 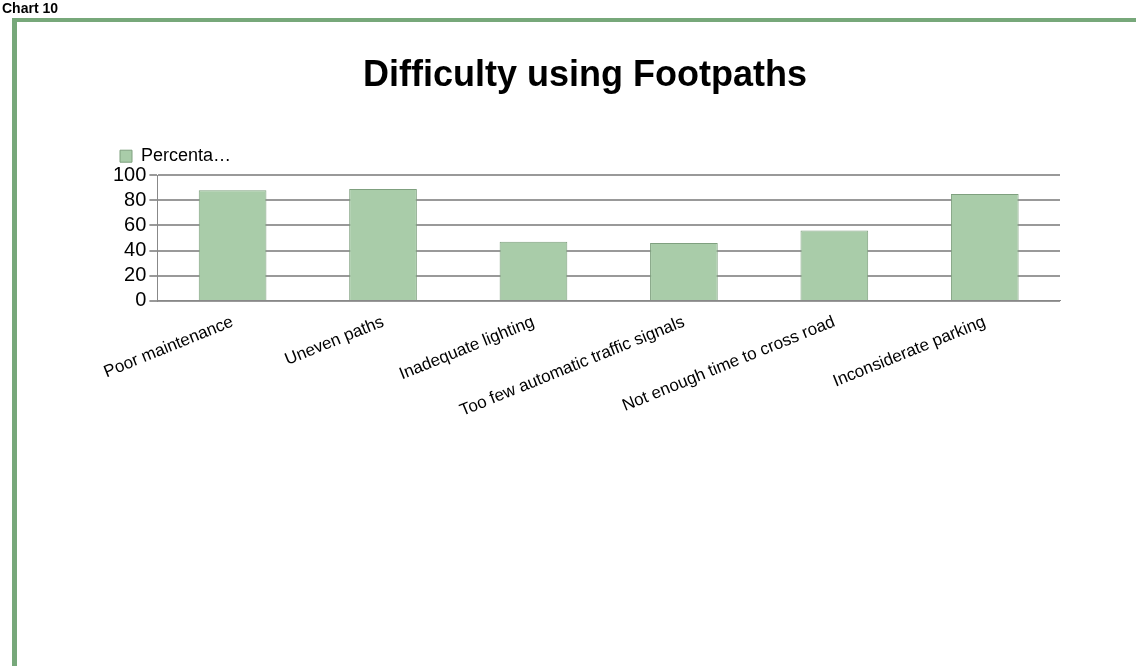 What do you see at coordinates (585, 73) in the screenshot?
I see `chart-title: Difficulty using Footpaths` at bounding box center [585, 73].